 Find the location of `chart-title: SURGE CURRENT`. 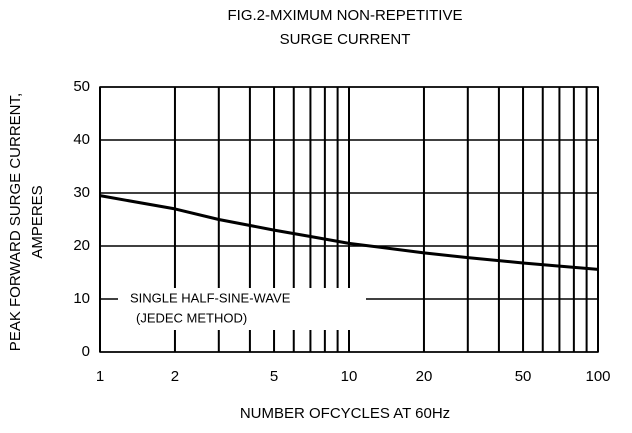

chart-title: SURGE CURRENT is located at coordinates (345, 39).